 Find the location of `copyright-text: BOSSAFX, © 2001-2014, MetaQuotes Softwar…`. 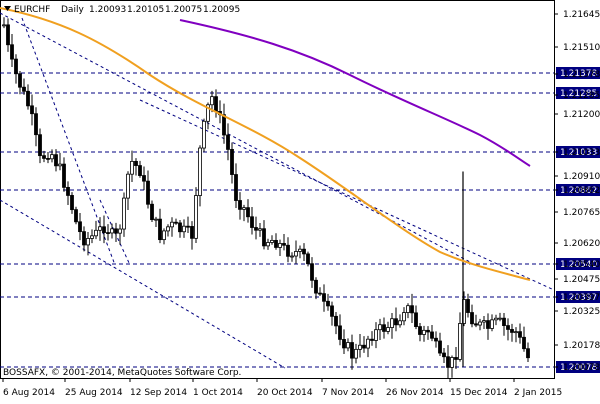

copyright-text: BOSSAFX, © 2001-2014, MetaQuotes Softwar… is located at coordinates (122, 373).